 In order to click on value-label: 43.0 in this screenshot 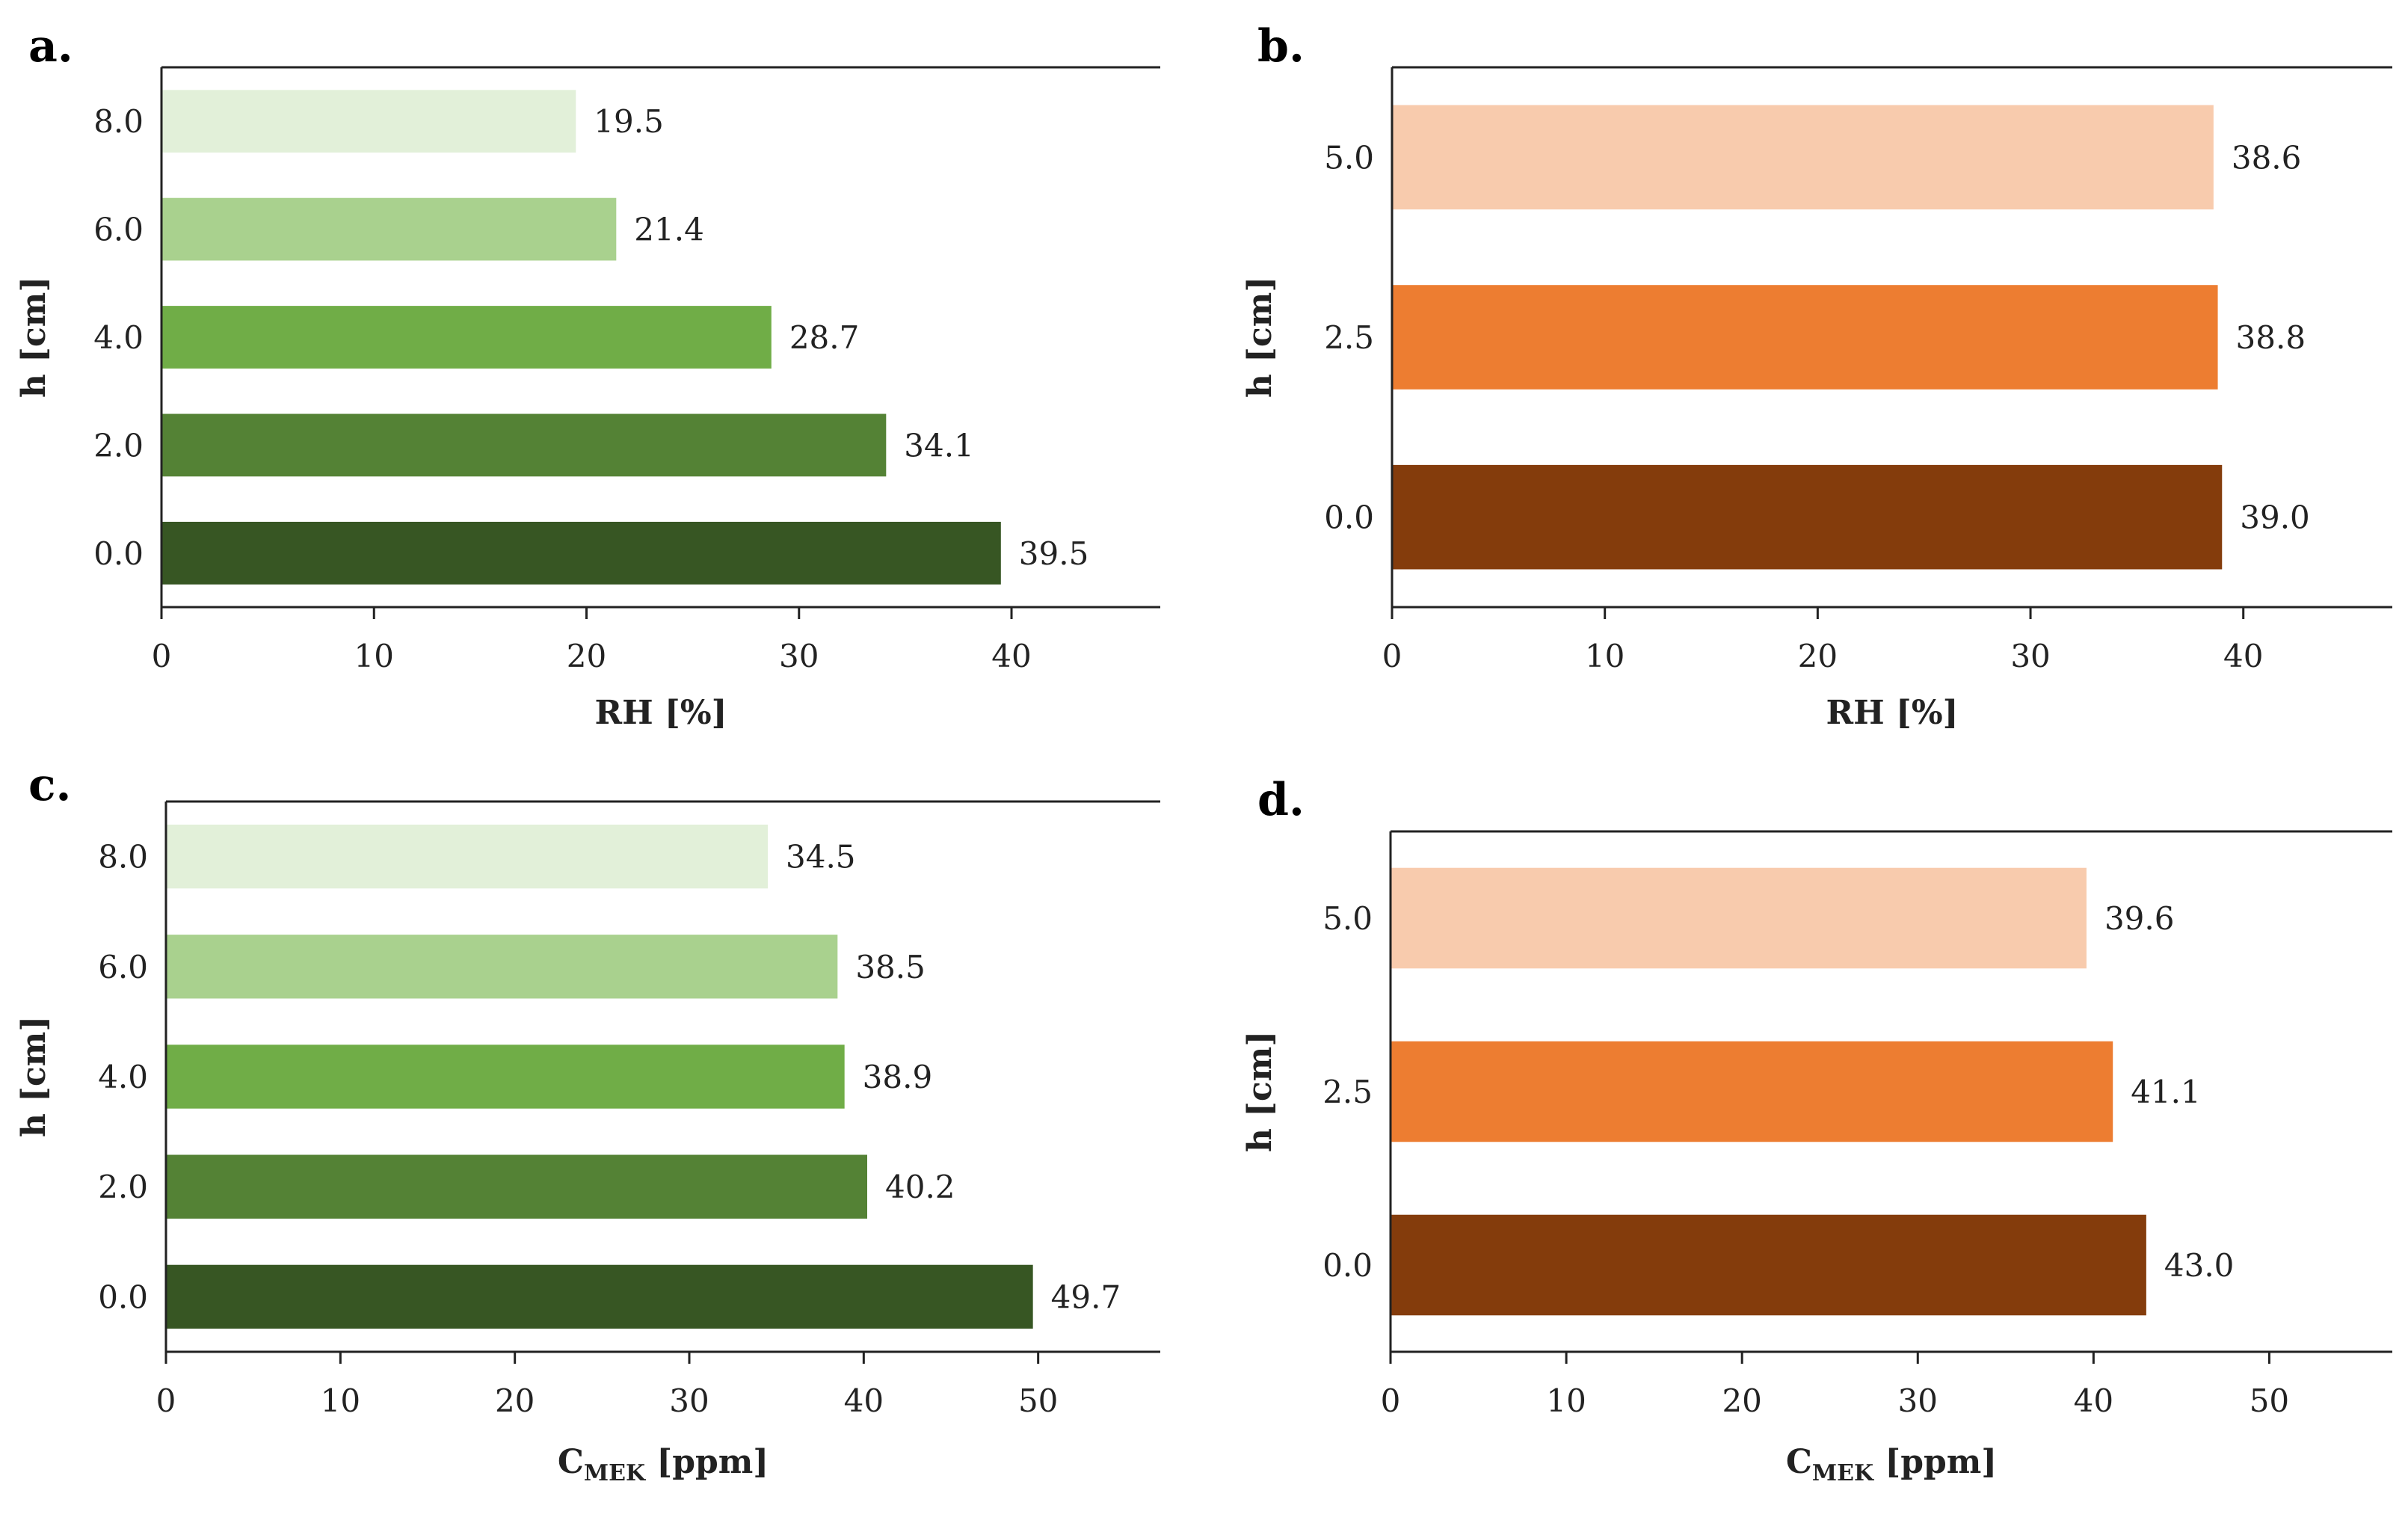, I will do `click(2199, 1265)`.